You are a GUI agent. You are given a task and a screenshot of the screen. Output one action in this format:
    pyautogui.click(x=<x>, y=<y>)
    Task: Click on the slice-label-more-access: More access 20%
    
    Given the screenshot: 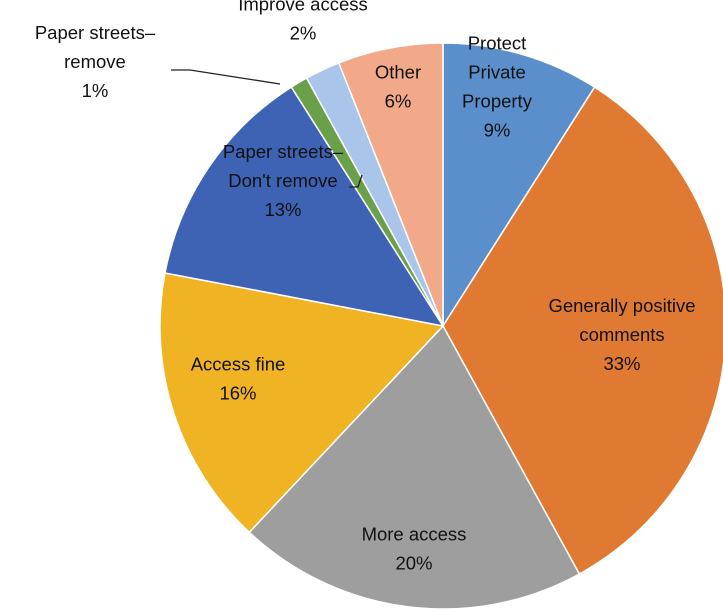 What is the action you would take?
    pyautogui.click(x=414, y=548)
    